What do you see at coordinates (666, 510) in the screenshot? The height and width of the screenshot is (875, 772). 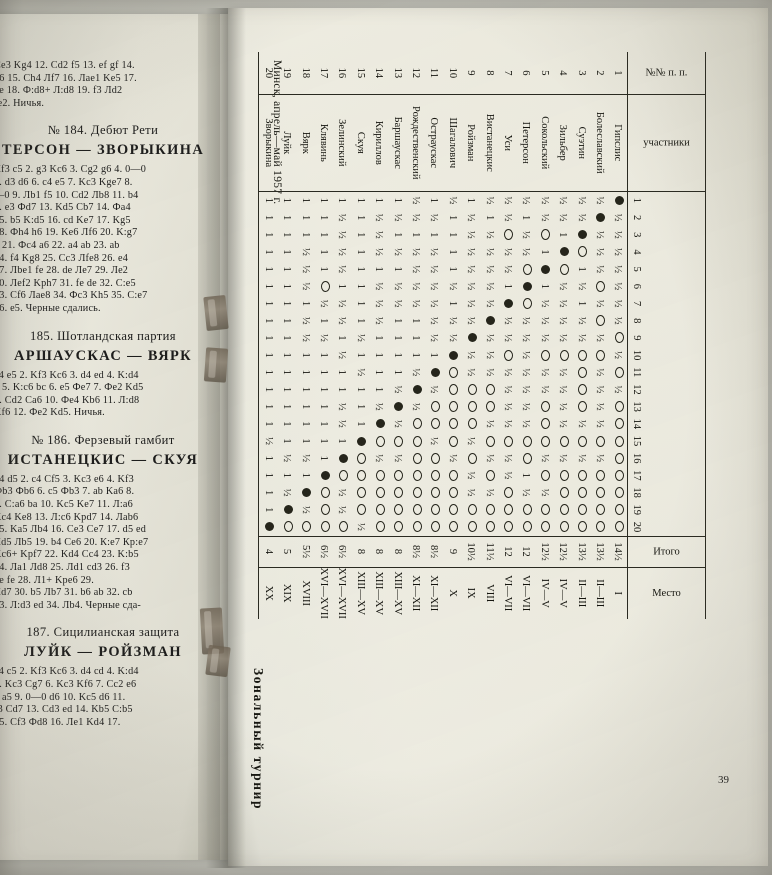 I see `column-header-opponent-19: 19` at bounding box center [666, 510].